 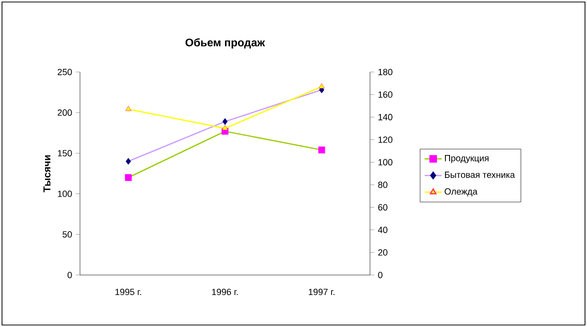 What do you see at coordinates (383, 207) in the screenshot?
I see `y2-tick-label: 60` at bounding box center [383, 207].